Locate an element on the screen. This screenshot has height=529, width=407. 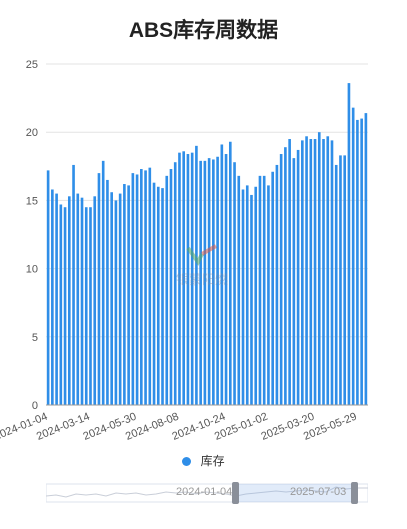
y-tick-label: 0 is located at coordinates (35, 406).